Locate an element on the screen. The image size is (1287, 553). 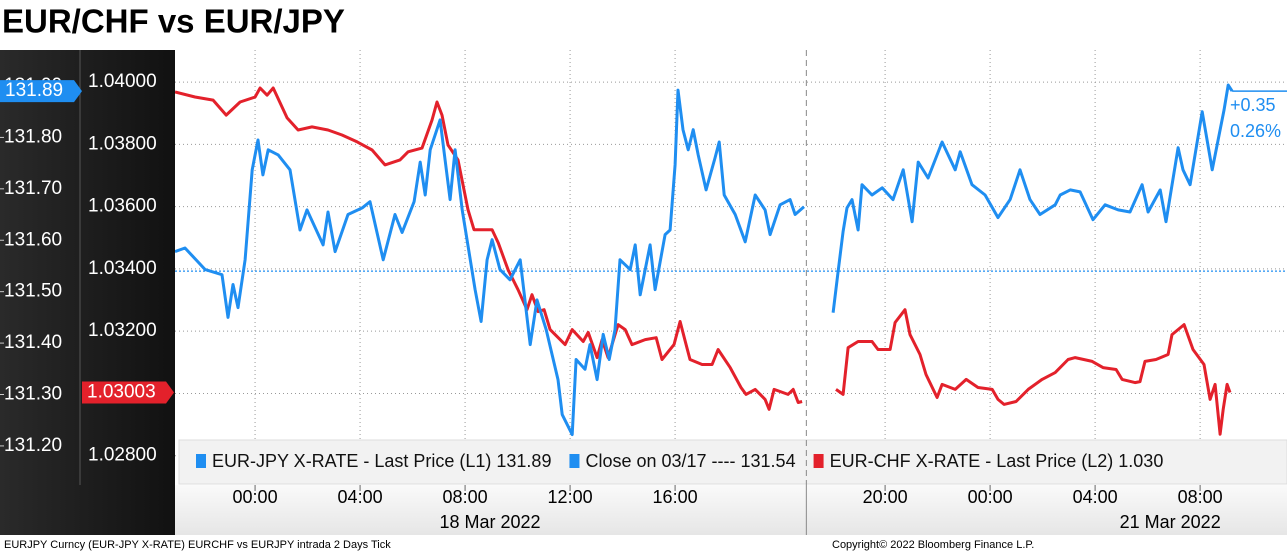
footer-copyright: Copyright© 2022 Bloomberg Finance L.P. is located at coordinates (933, 545).